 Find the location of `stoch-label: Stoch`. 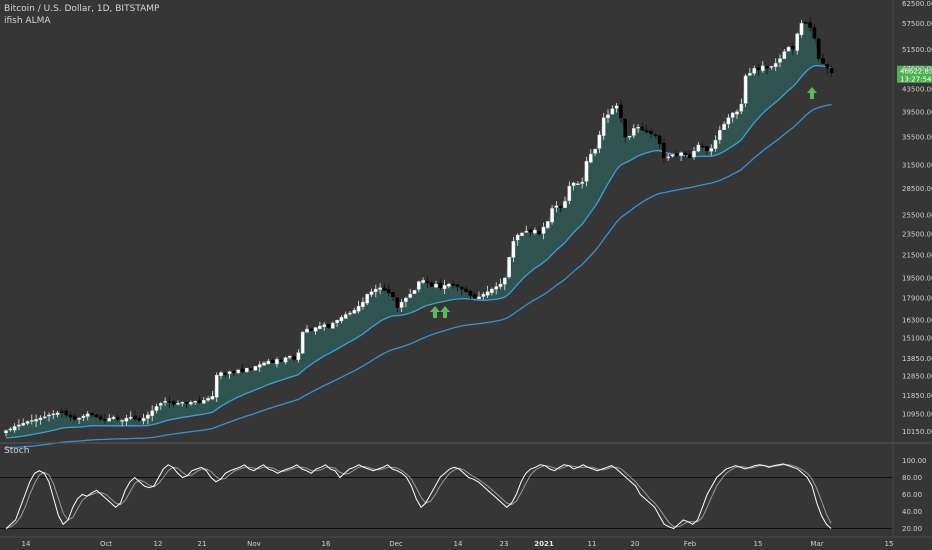

stoch-label: Stoch is located at coordinates (17, 451).